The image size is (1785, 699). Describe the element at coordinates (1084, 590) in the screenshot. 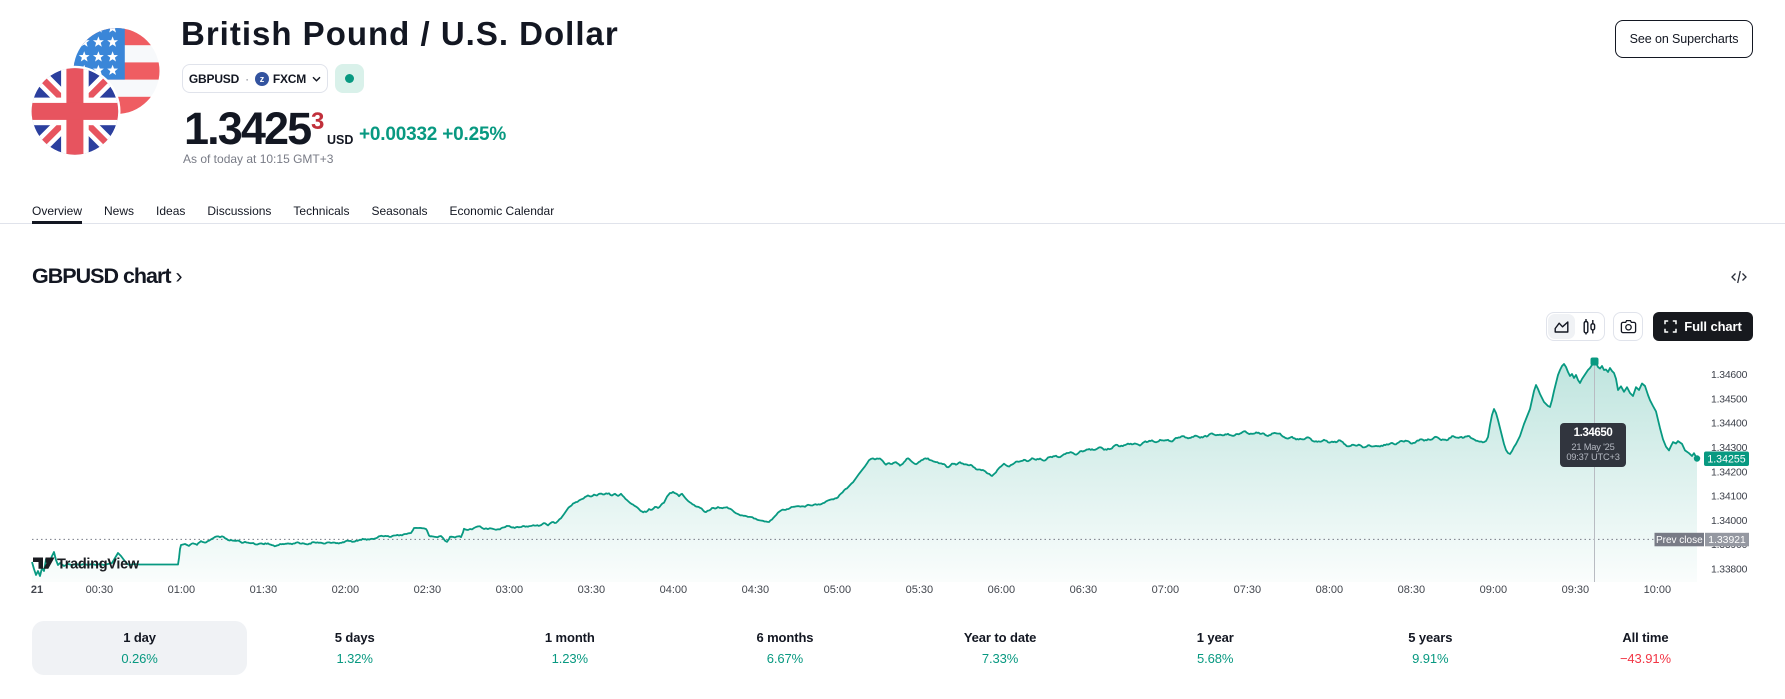

I see `svg-text: 06:30` at that location.